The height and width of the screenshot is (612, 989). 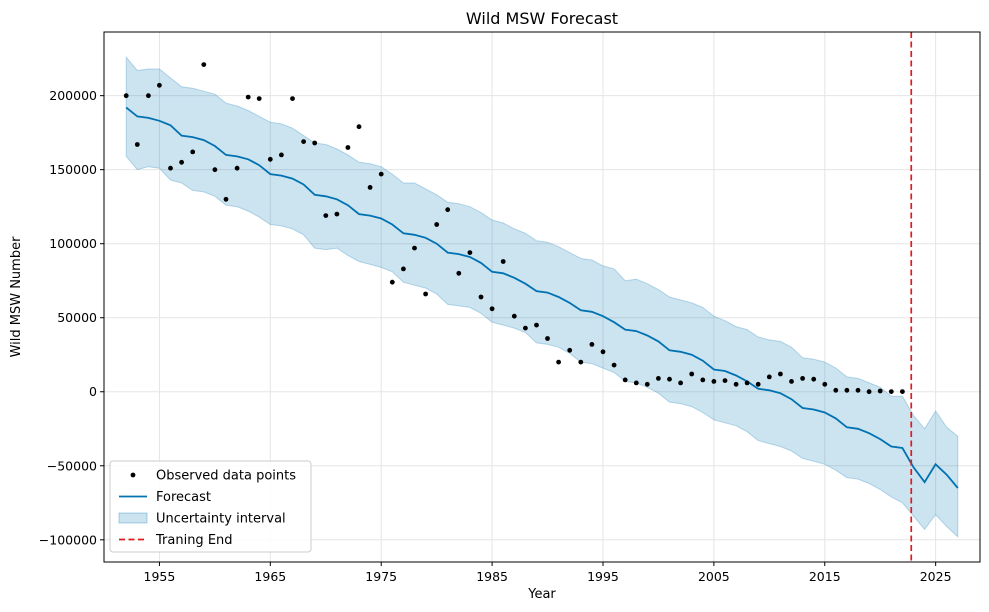 I want to click on x-tick-label: 1985, so click(x=492, y=576).